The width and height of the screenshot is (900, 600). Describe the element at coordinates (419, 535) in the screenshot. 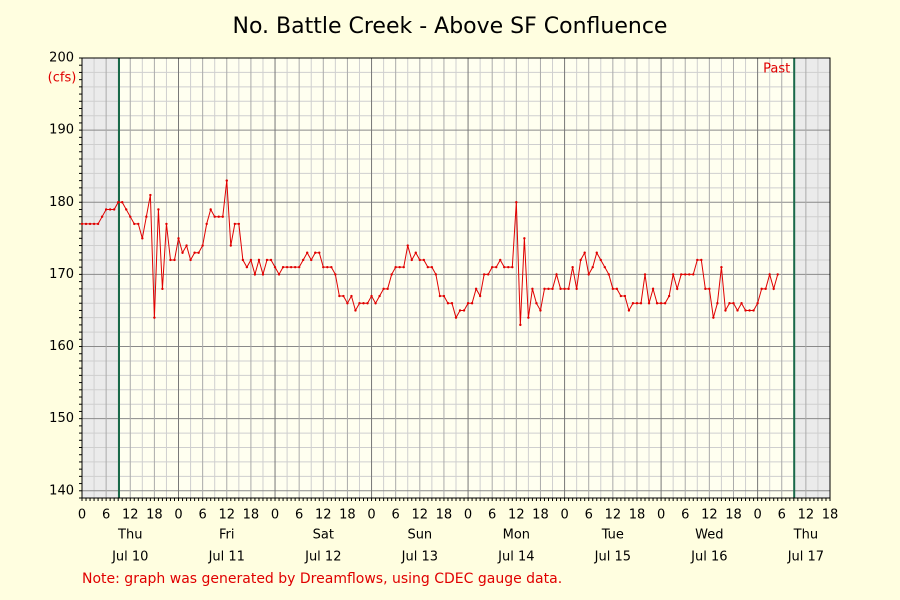

I see `weekday-label: Sun` at that location.